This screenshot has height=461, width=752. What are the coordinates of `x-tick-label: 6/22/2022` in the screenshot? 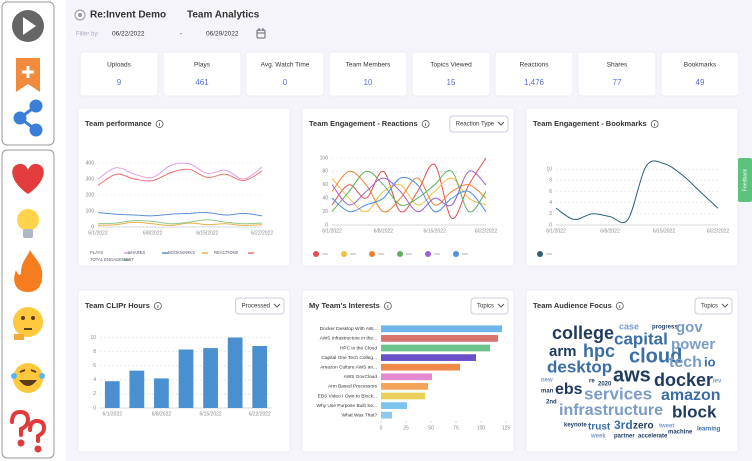 It's located at (718, 231).